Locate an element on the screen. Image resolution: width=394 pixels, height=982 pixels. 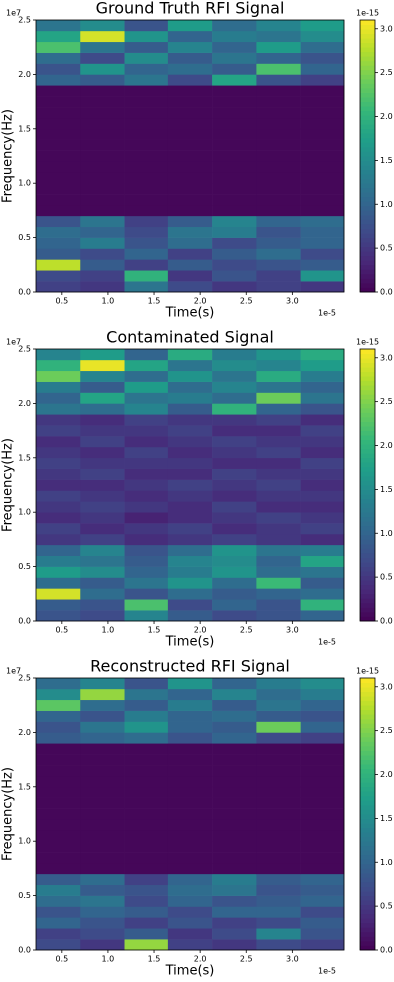
y-offset: 1e7 is located at coordinates (13, 342).